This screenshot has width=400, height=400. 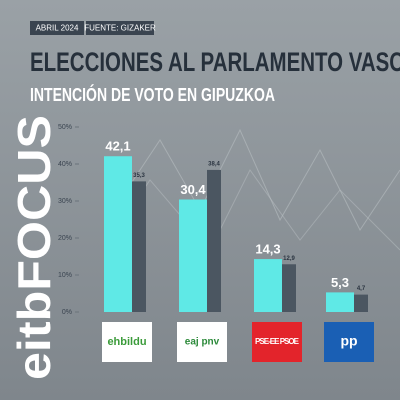 What do you see at coordinates (65, 164) in the screenshot?
I see `y-tick-label: 40%` at bounding box center [65, 164].